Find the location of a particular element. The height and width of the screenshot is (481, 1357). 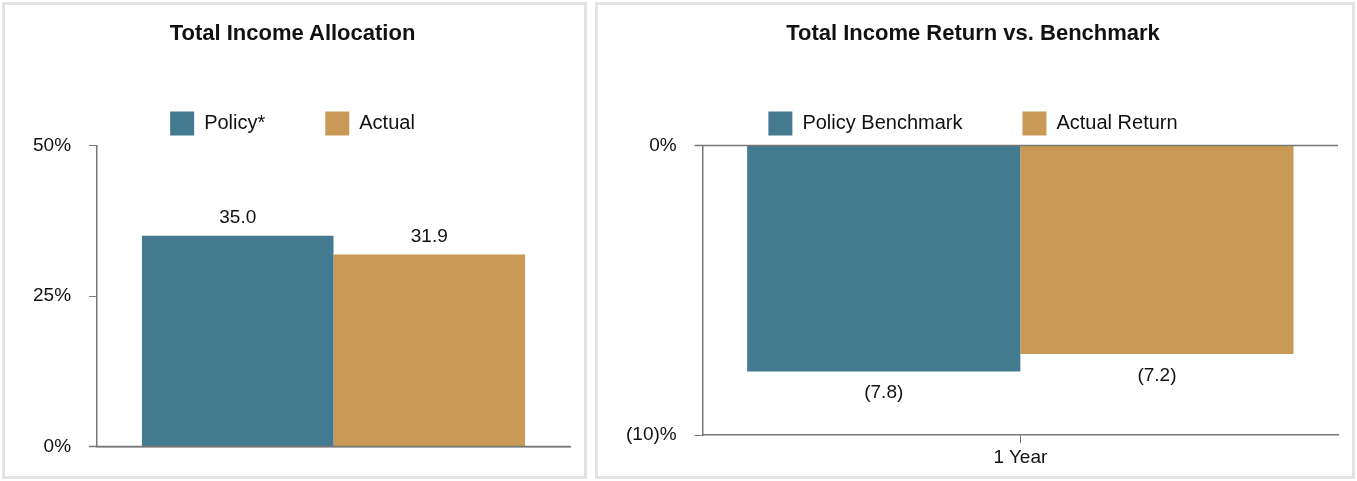

x-tick-label: 1 Year is located at coordinates (1020, 456).